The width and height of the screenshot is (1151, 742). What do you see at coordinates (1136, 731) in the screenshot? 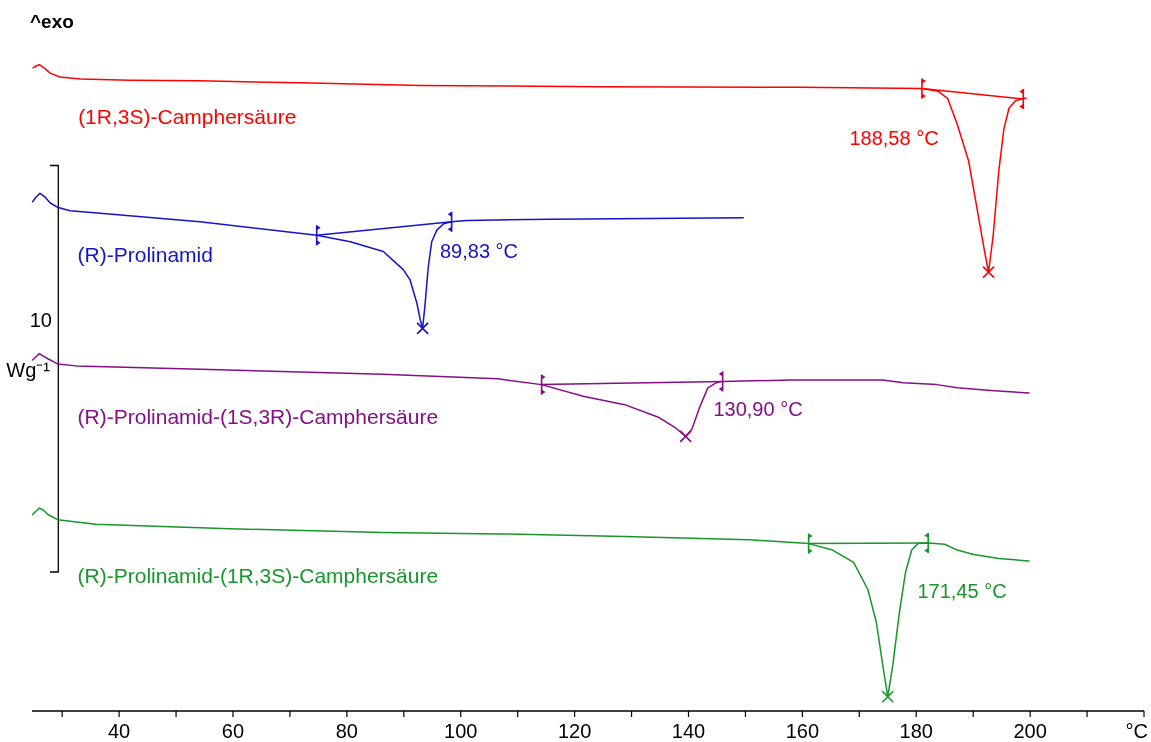
I see `x-axis-title: °C` at bounding box center [1136, 731].